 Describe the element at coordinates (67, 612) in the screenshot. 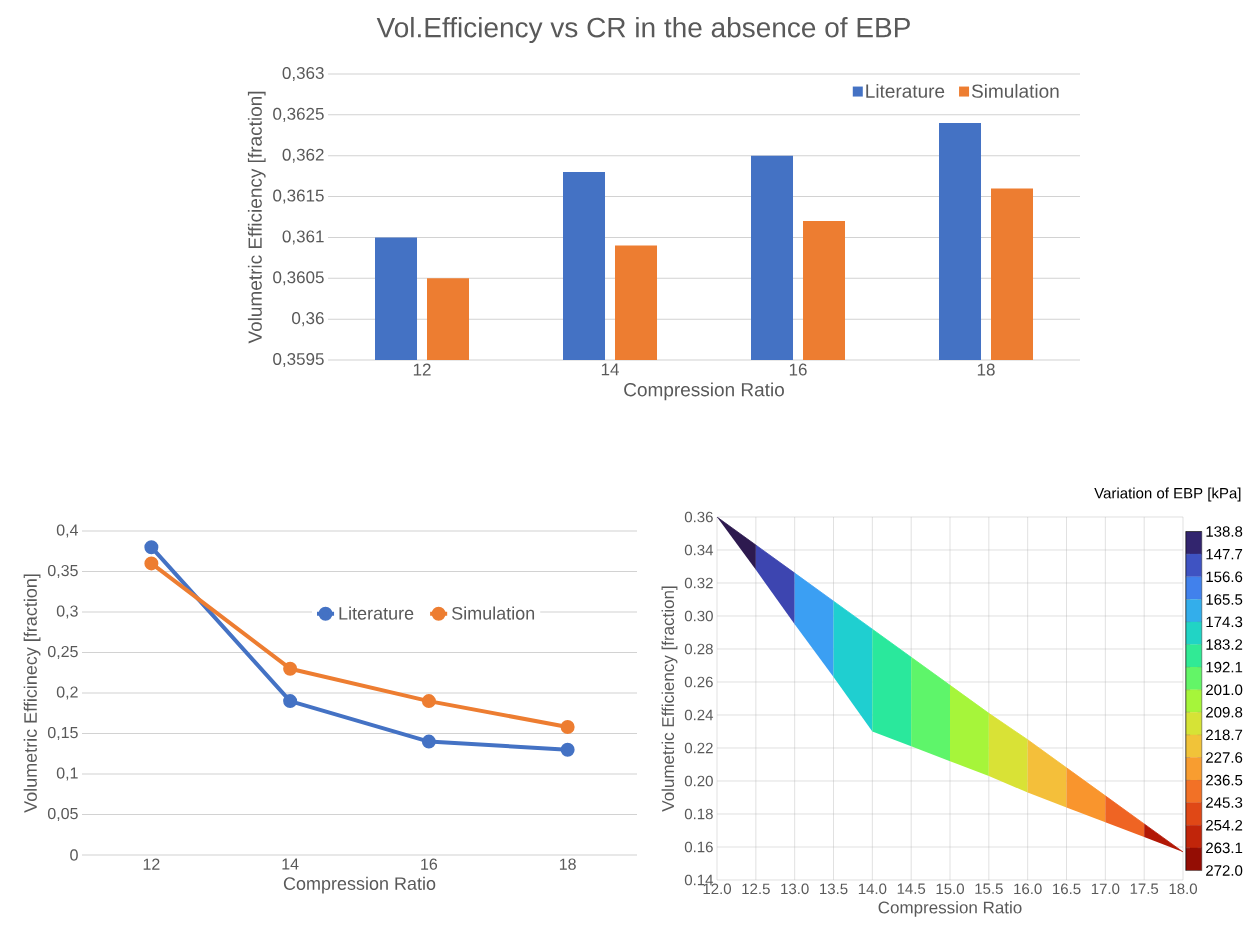

I see `y-tick-label: 0,3` at that location.